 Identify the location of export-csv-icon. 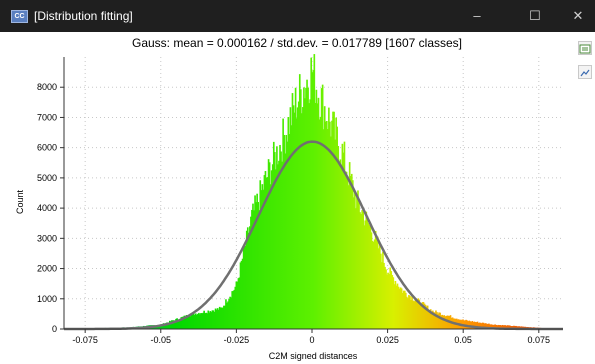
(585, 49).